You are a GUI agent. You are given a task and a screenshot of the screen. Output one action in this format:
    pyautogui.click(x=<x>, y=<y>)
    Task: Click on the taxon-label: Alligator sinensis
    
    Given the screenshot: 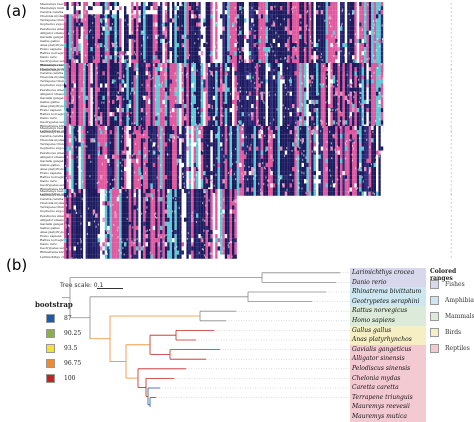 What is the action you would take?
    pyautogui.click(x=388, y=359)
    